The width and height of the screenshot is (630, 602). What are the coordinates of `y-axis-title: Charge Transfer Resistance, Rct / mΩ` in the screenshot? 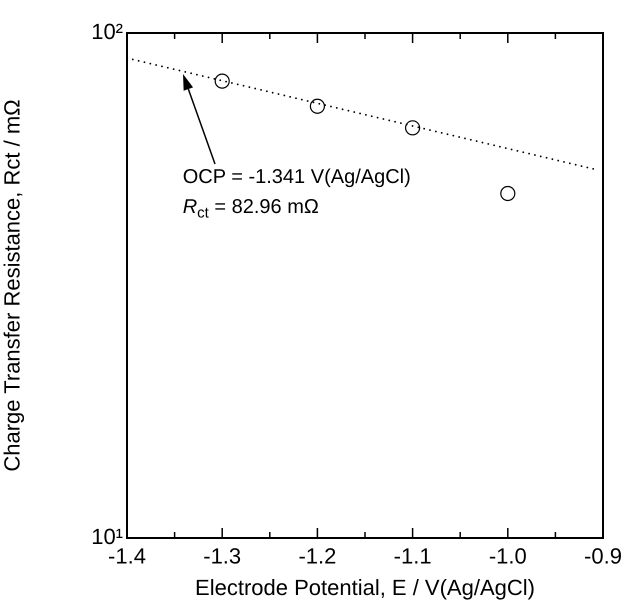 It's located at (12, 285).